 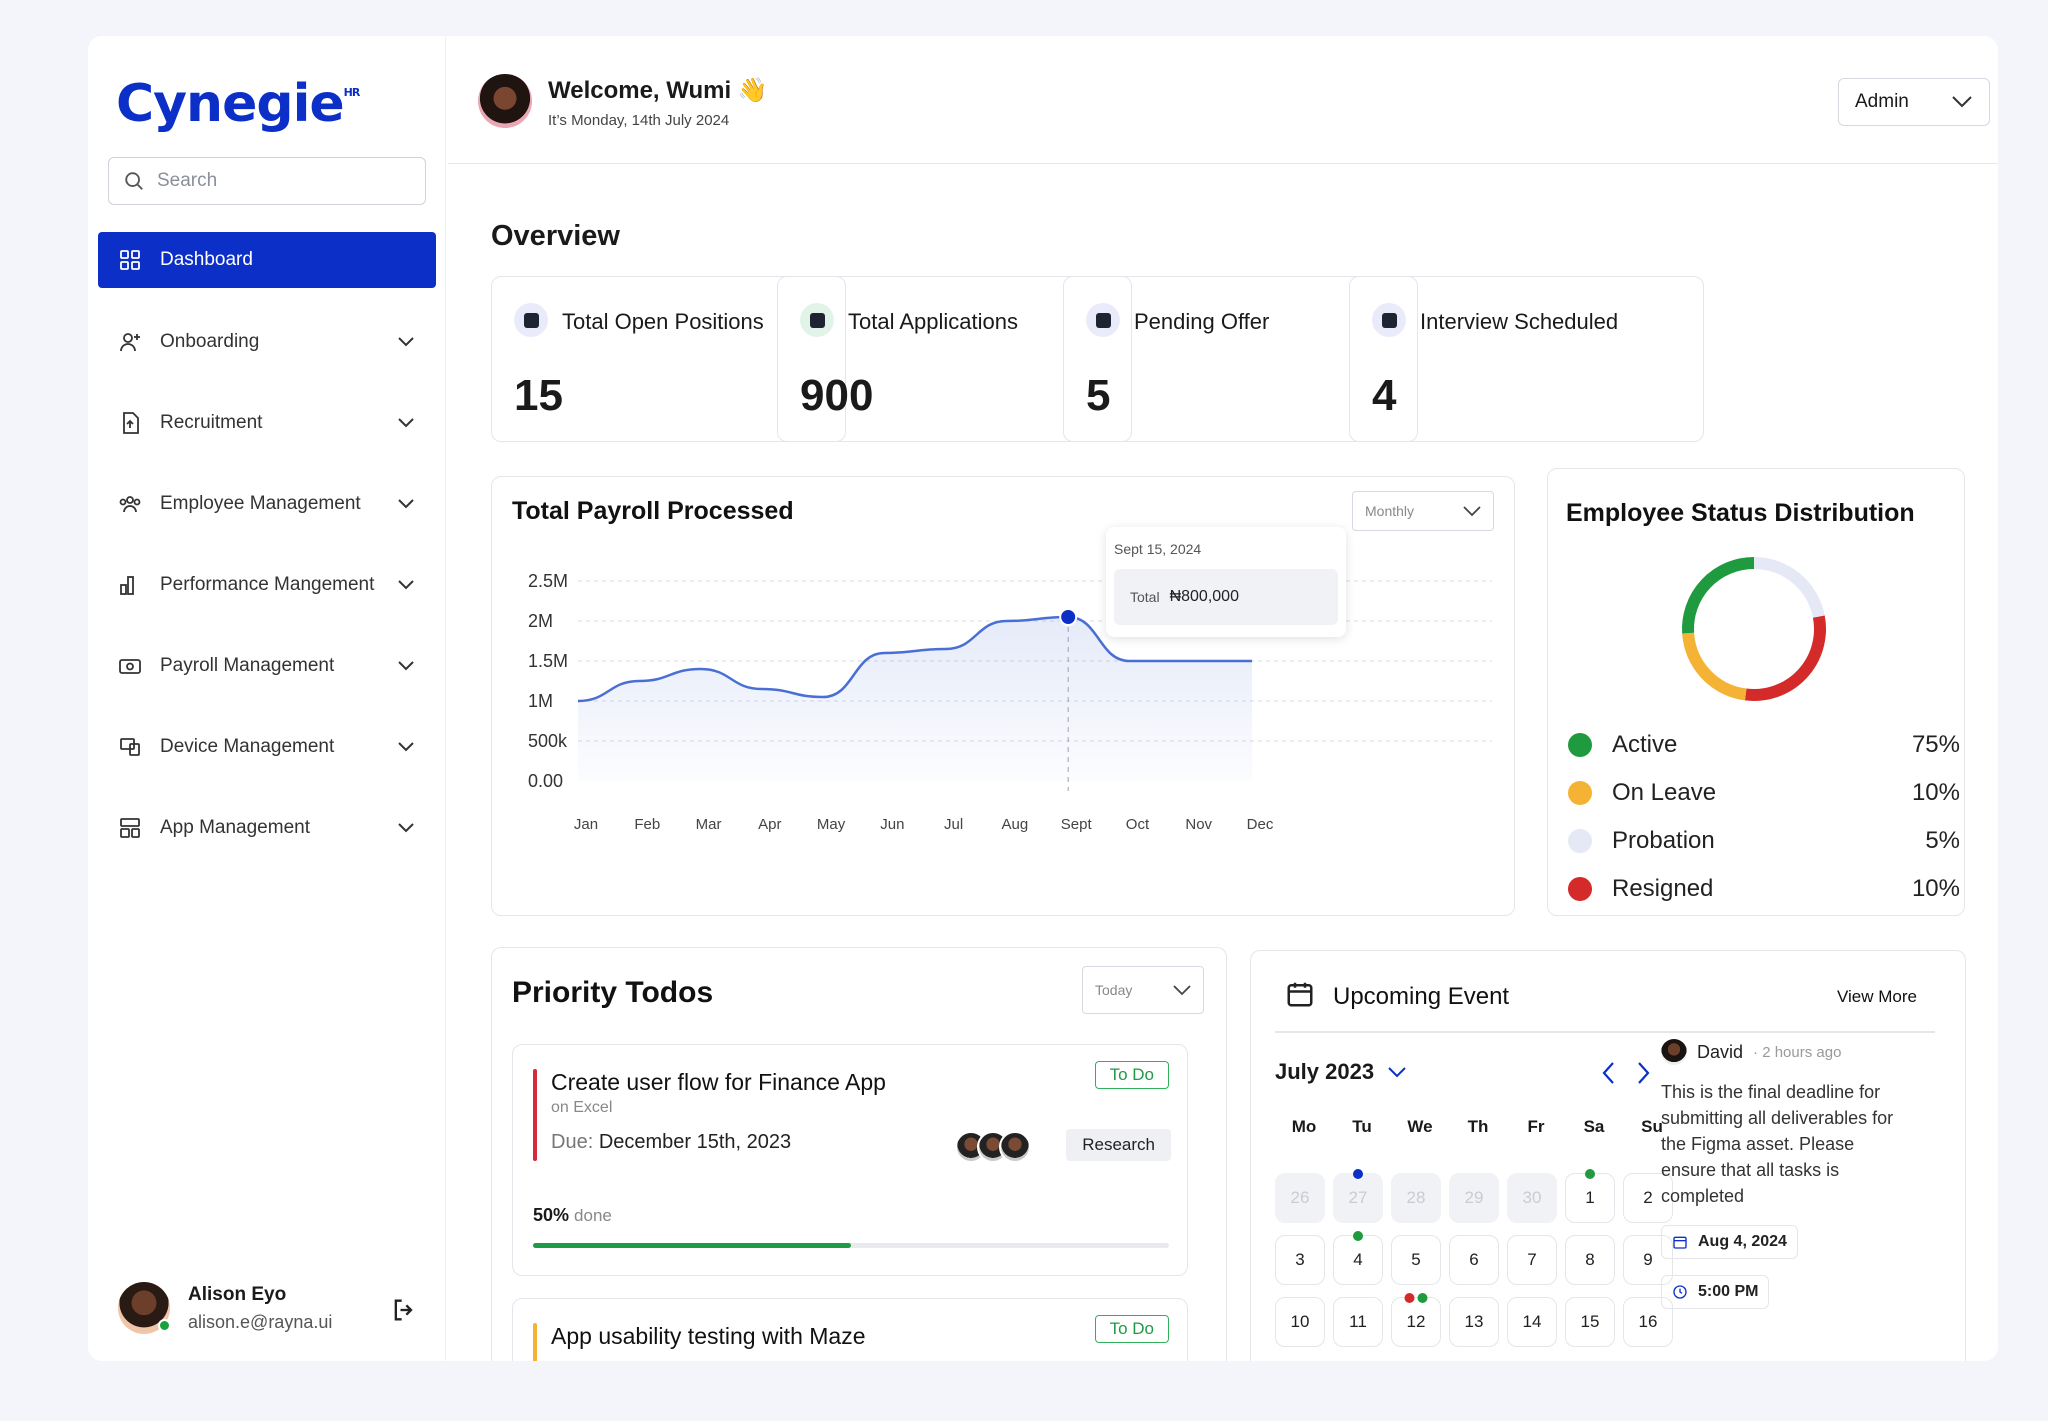 I want to click on legend-label: Resigned, so click(x=1663, y=888).